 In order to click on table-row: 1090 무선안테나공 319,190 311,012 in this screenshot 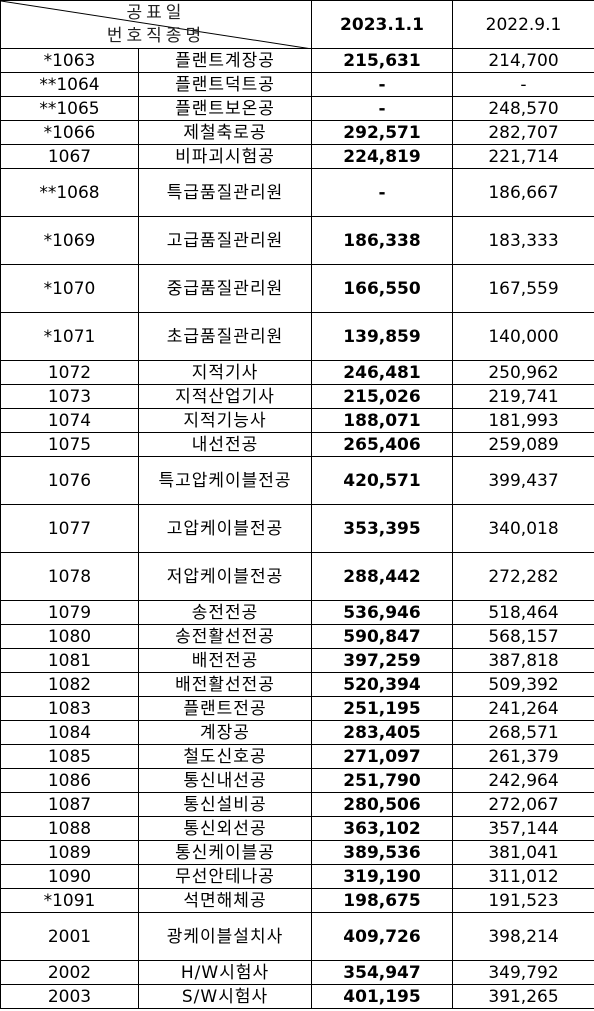, I will do `click(297, 876)`.